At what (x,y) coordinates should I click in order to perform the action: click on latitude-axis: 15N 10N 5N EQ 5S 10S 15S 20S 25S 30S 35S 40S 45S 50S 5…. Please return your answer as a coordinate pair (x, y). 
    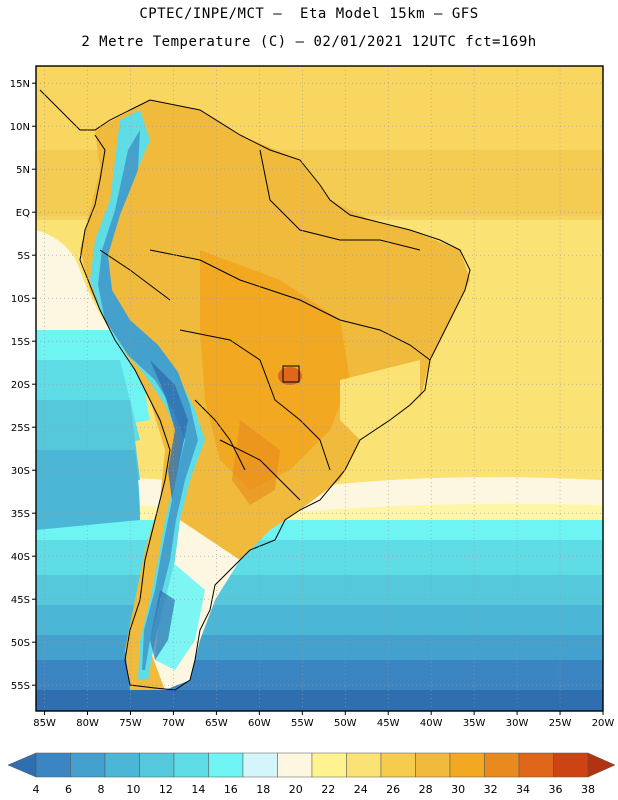
    Looking at the image, I should click on (23, 385).